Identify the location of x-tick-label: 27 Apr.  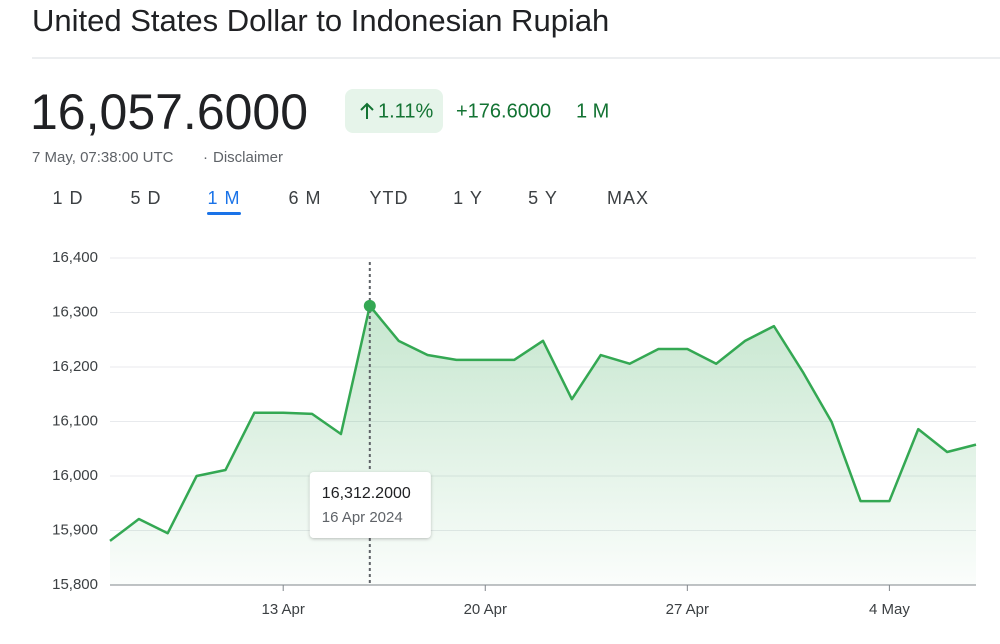
(687, 609).